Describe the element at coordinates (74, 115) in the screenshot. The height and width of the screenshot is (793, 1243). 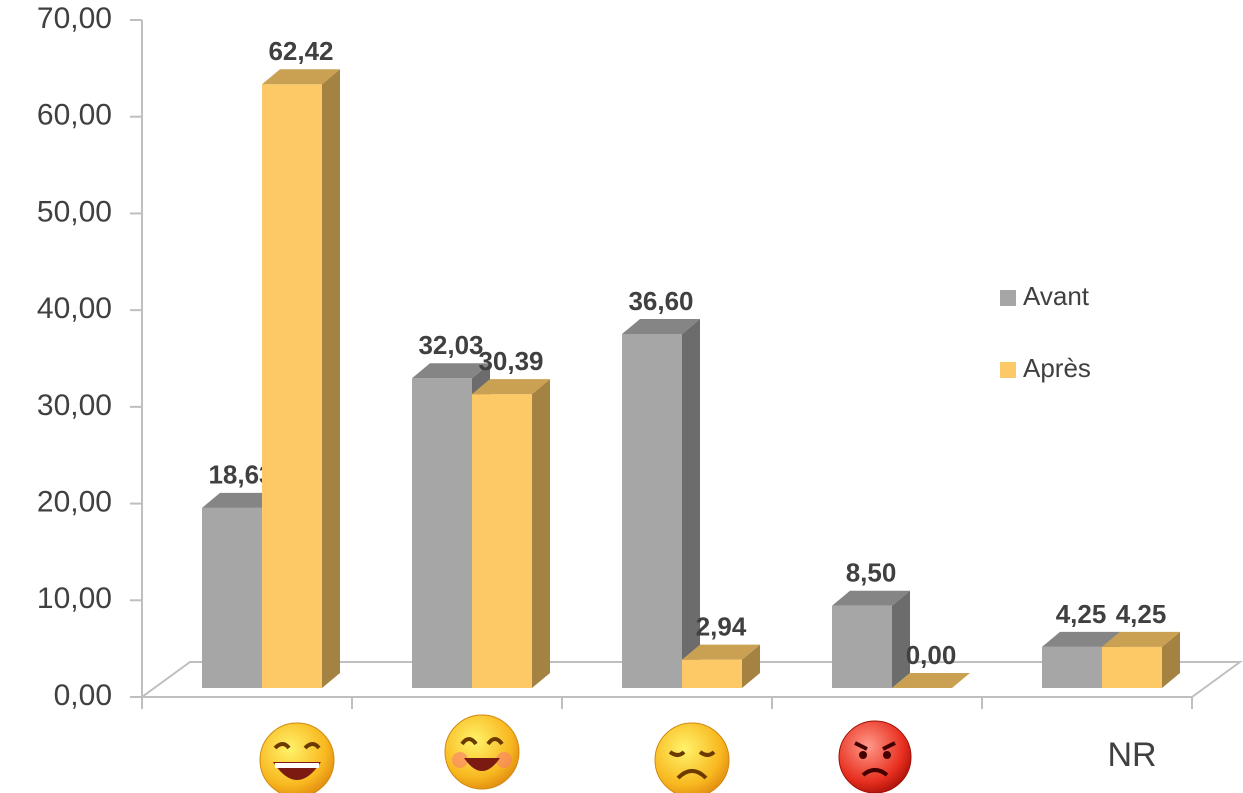
I see `y-tick-label: 60,00` at that location.